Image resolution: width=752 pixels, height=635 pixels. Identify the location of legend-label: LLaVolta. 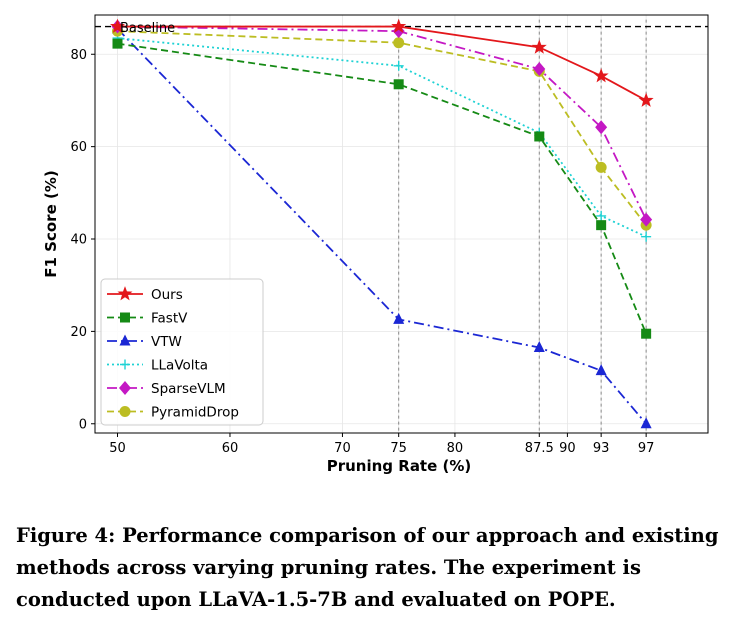
(179, 366).